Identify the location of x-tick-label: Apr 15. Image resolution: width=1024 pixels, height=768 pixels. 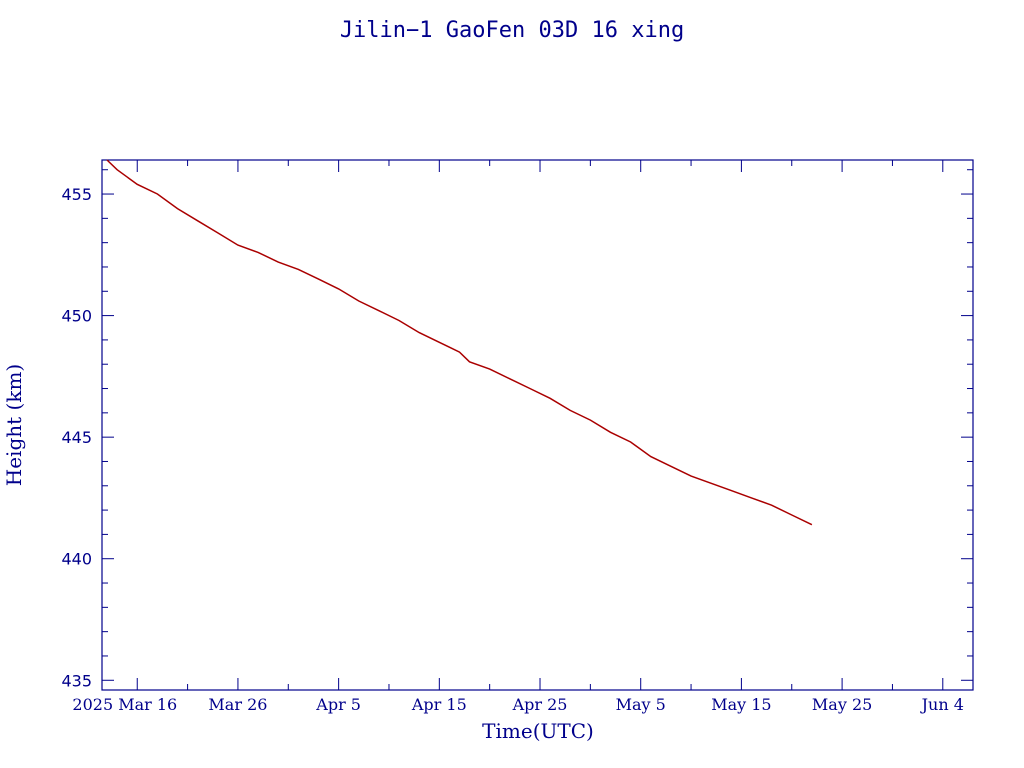
(439, 704).